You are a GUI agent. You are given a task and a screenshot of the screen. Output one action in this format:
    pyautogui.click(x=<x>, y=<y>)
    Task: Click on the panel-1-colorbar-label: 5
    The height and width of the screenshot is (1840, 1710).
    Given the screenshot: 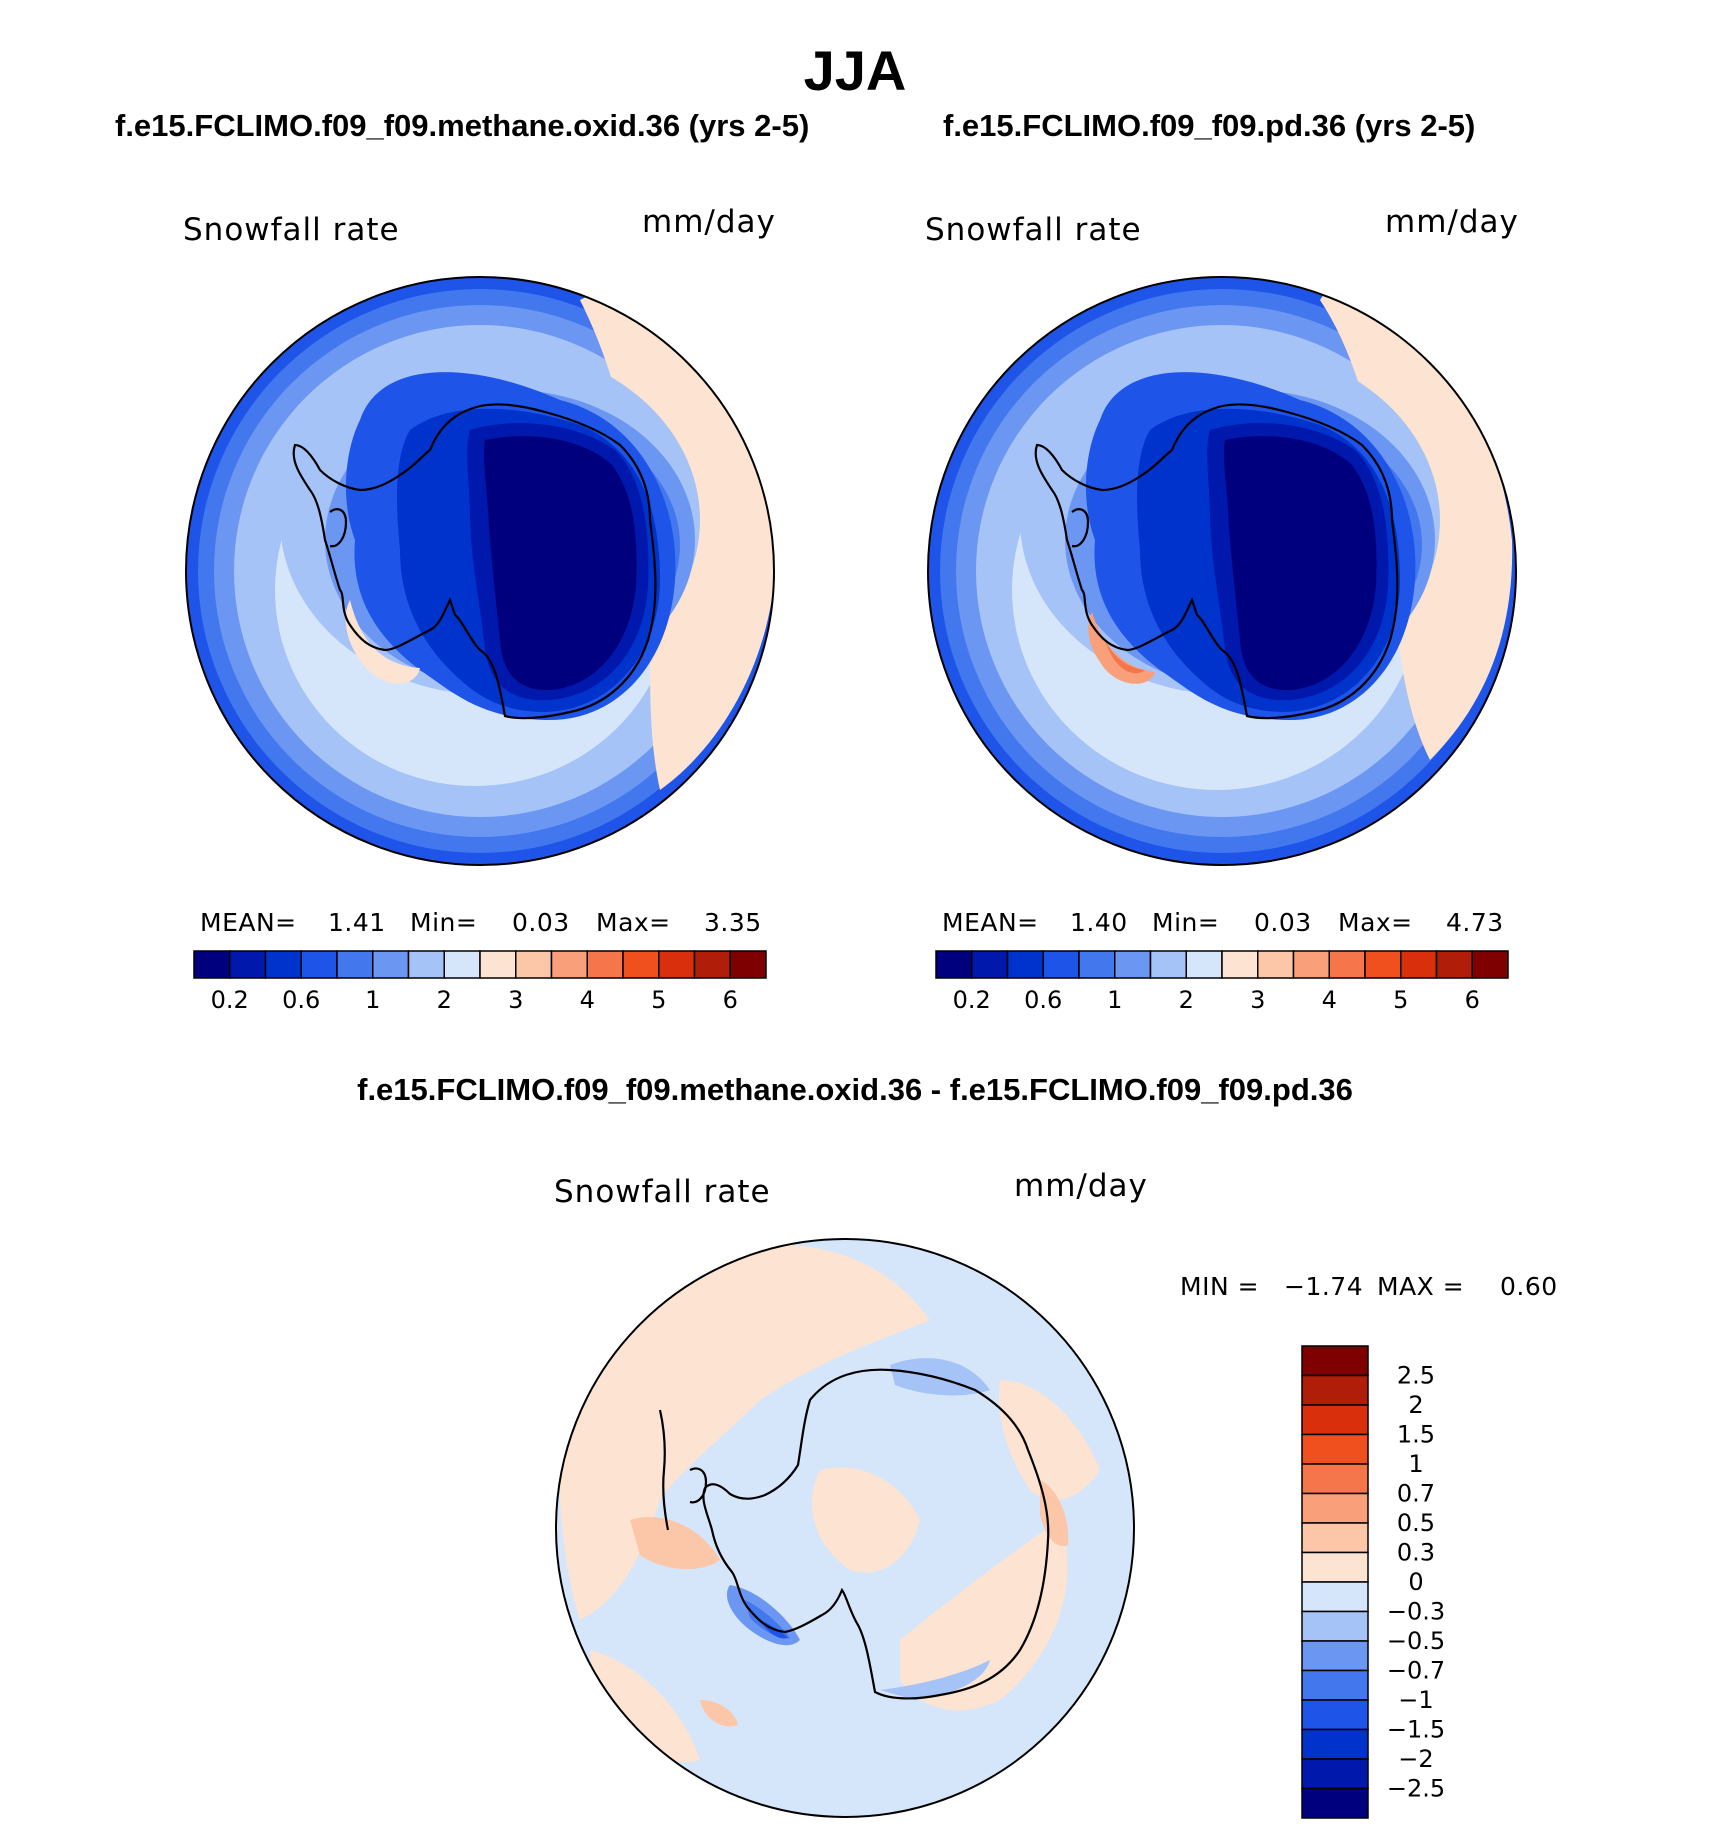 What is the action you would take?
    pyautogui.click(x=658, y=1000)
    